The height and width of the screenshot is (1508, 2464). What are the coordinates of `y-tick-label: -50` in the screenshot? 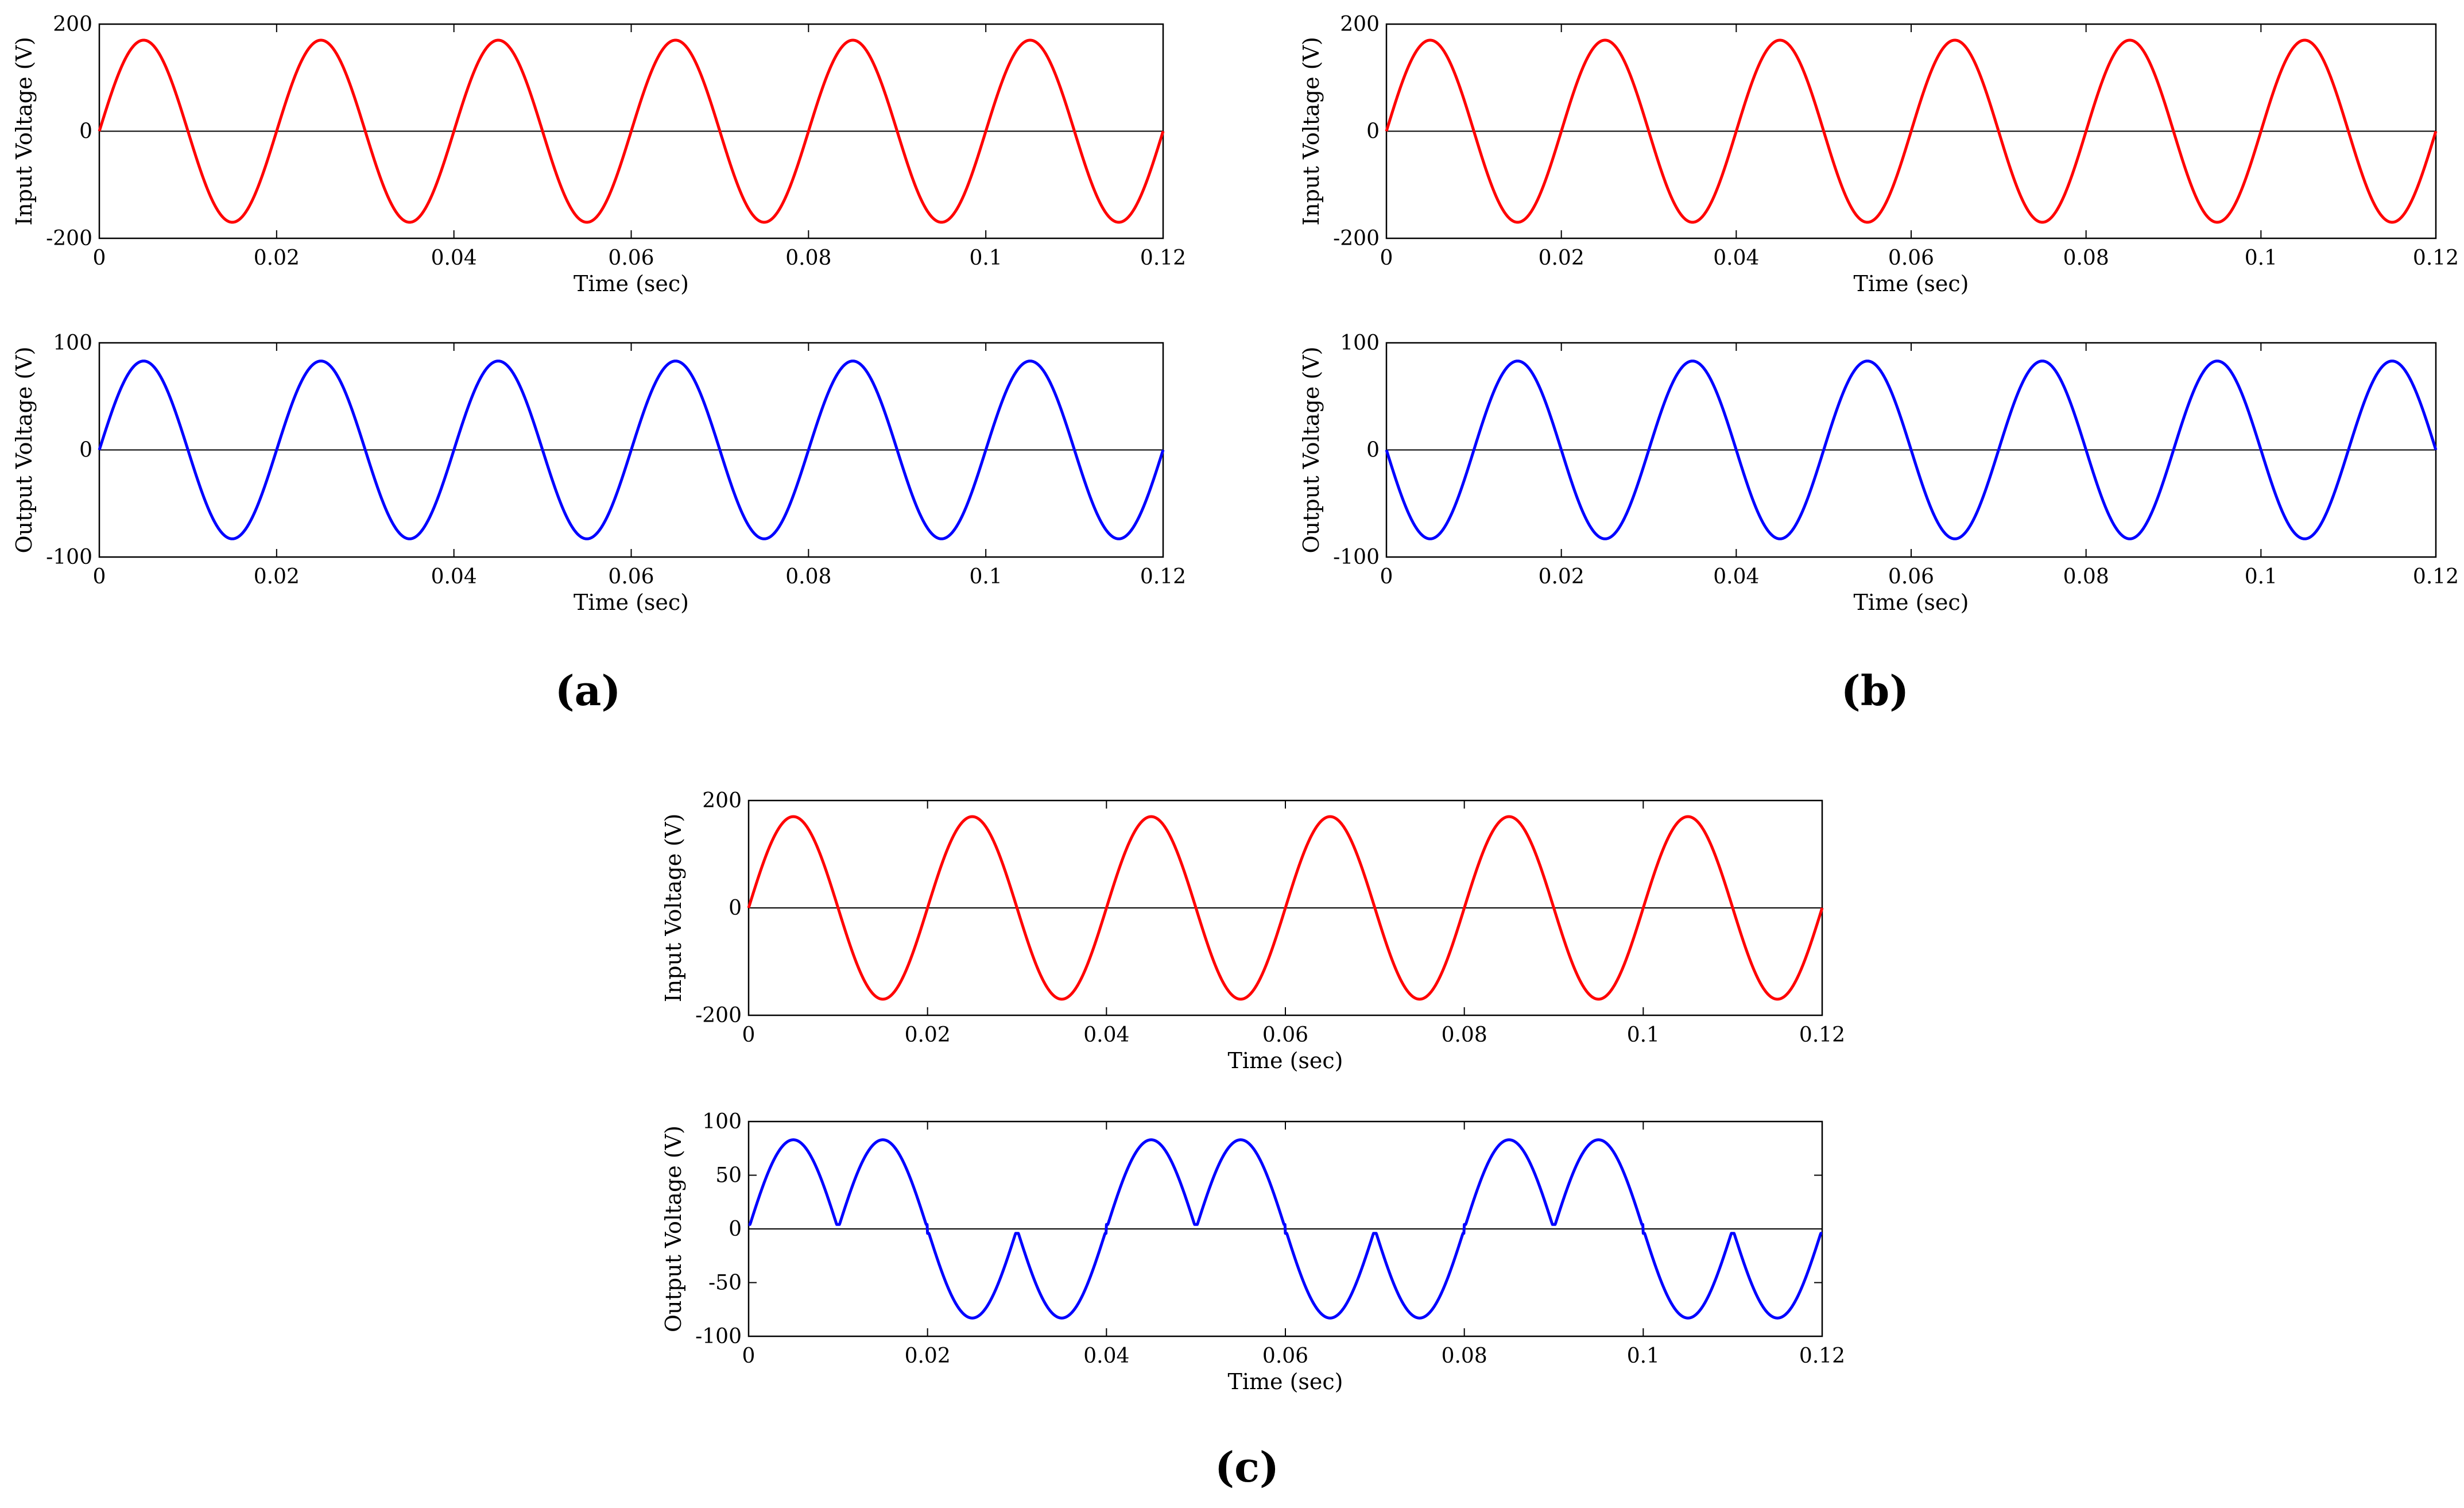 It's located at (725, 1283).